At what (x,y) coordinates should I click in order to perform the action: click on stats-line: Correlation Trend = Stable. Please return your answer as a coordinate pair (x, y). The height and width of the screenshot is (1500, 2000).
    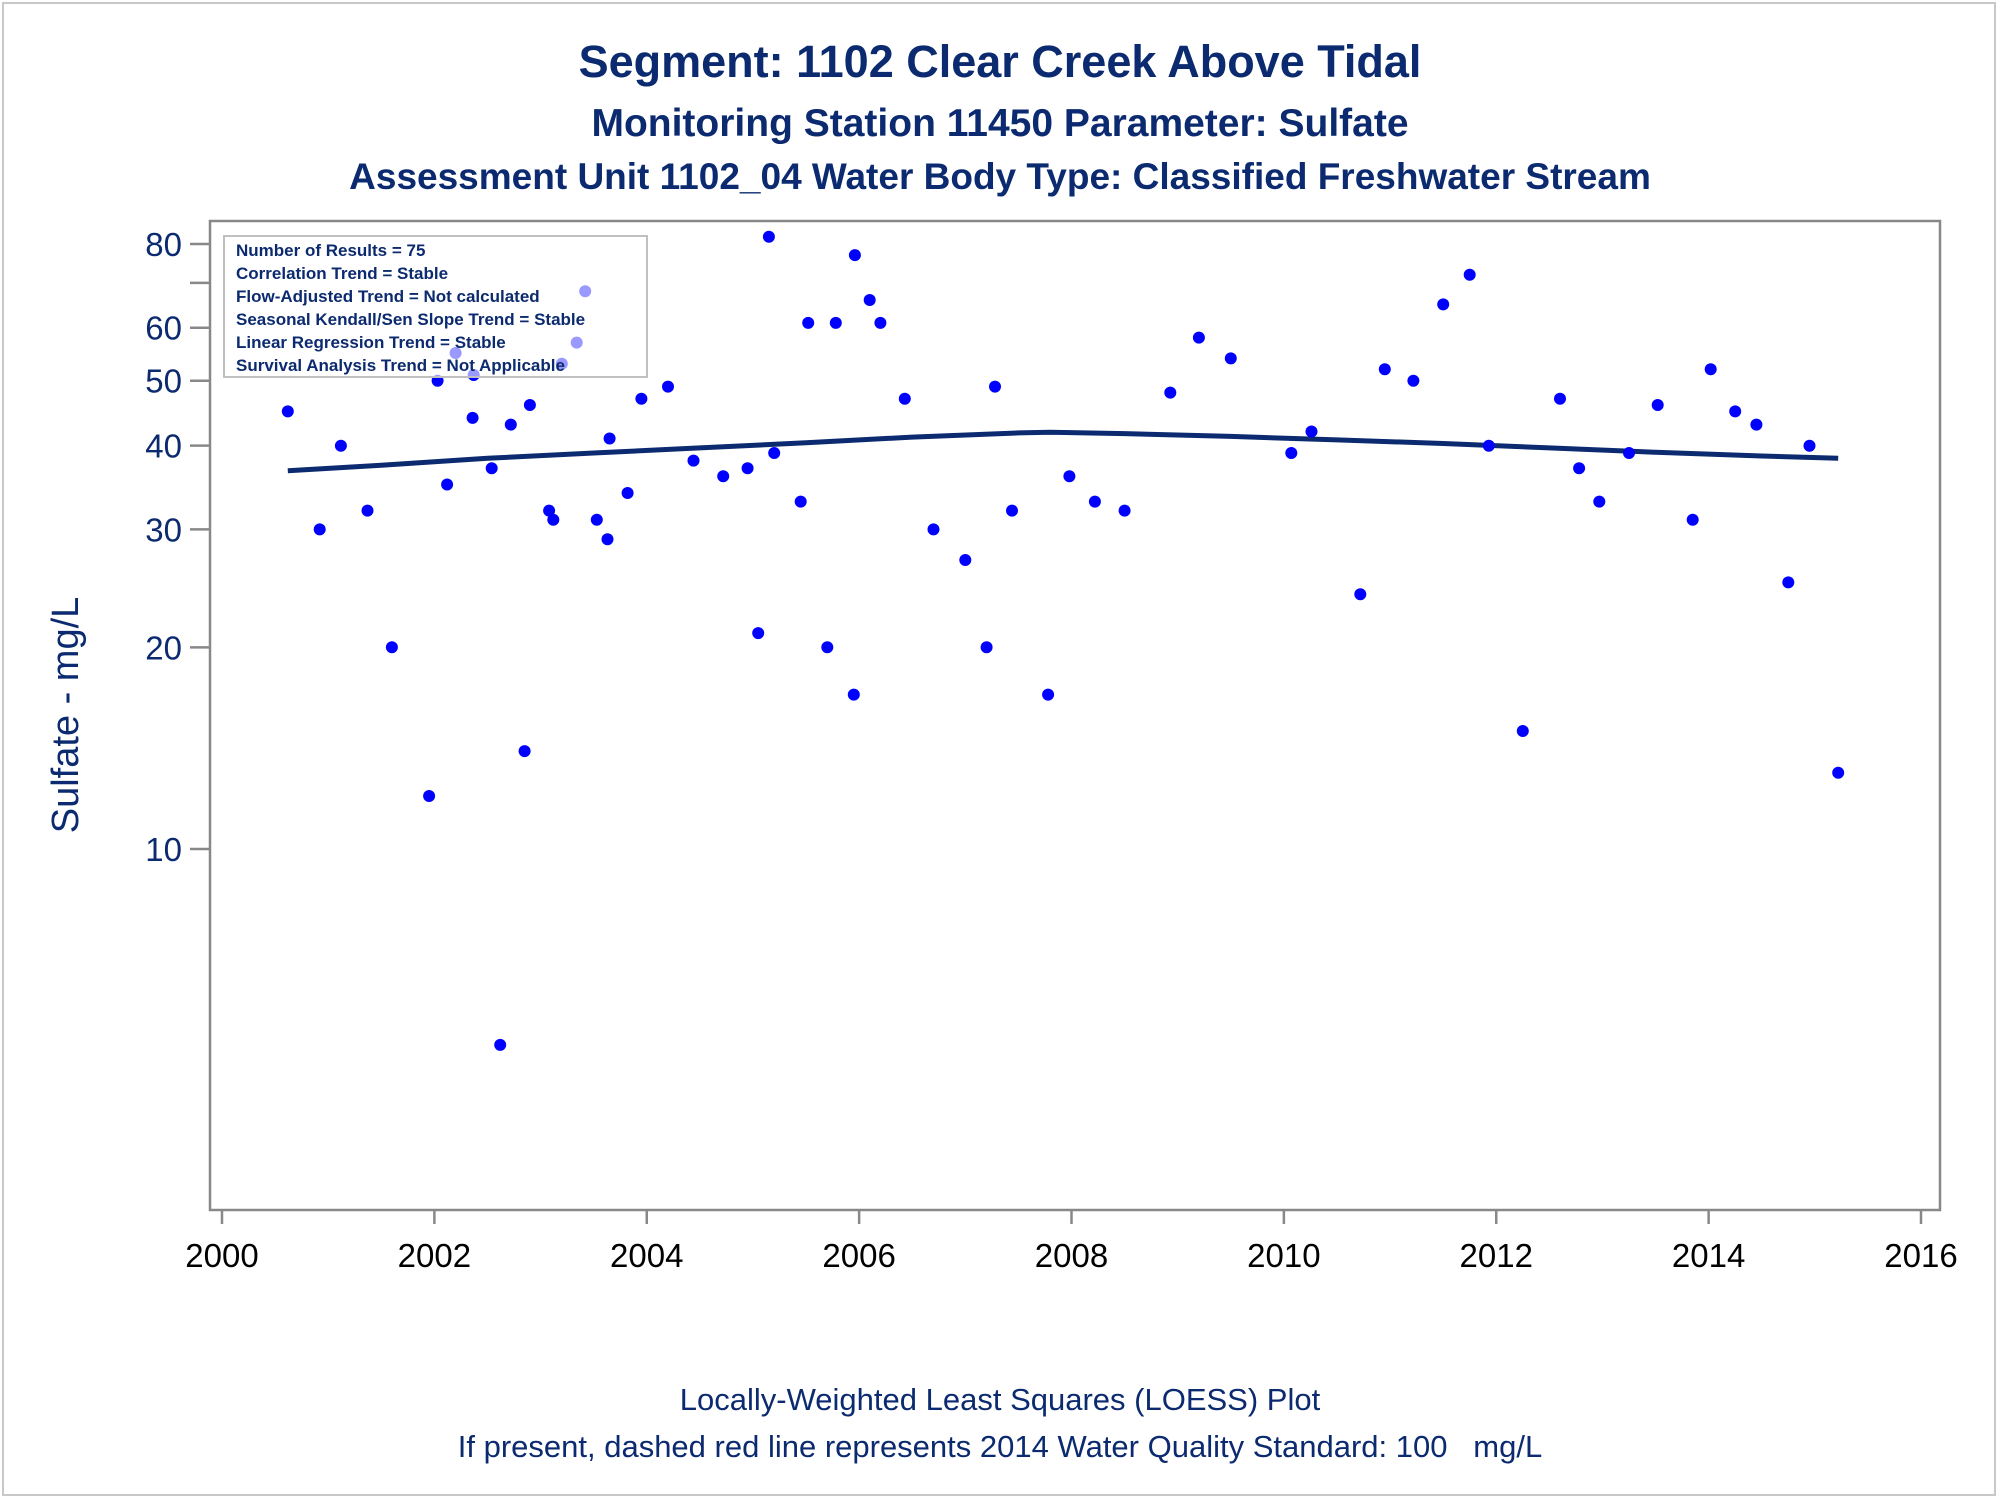
    Looking at the image, I should click on (342, 273).